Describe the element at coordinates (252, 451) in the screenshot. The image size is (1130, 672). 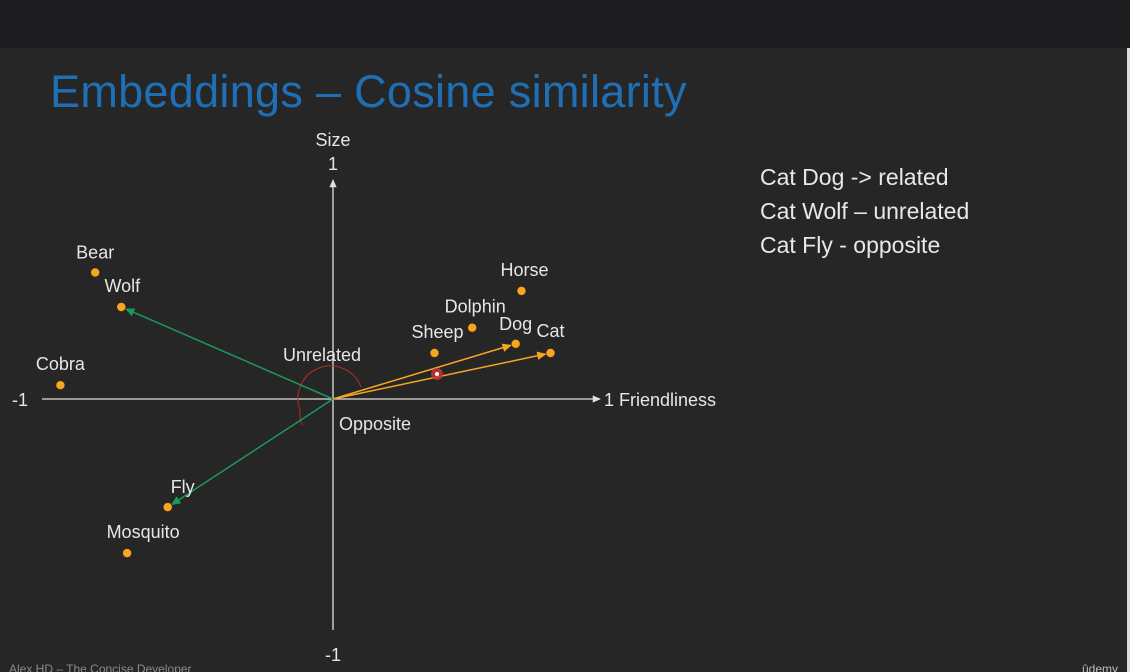
I see `vector-fly` at that location.